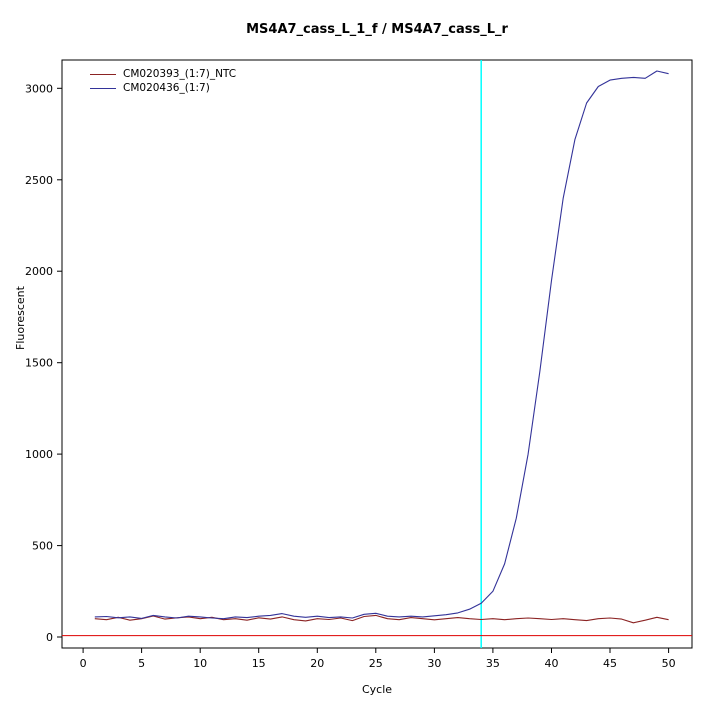 This screenshot has width=720, height=720. I want to click on svg-text: 15, so click(259, 663).